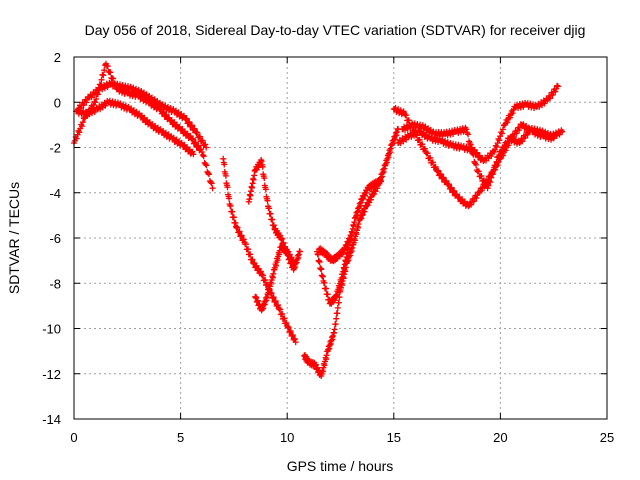 The width and height of the screenshot is (640, 480). What do you see at coordinates (51, 419) in the screenshot?
I see `y-tick-label: -14` at bounding box center [51, 419].